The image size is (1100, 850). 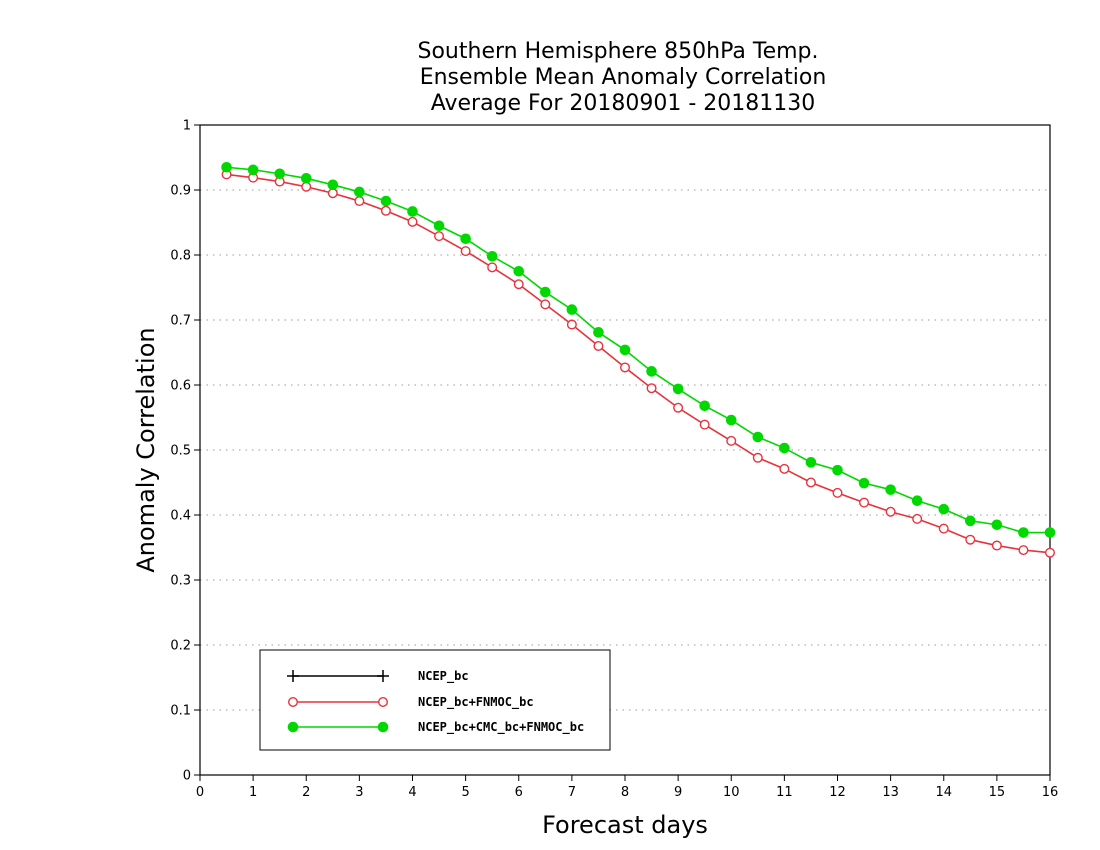 What do you see at coordinates (412, 792) in the screenshot?
I see `x-tick-label: 4` at bounding box center [412, 792].